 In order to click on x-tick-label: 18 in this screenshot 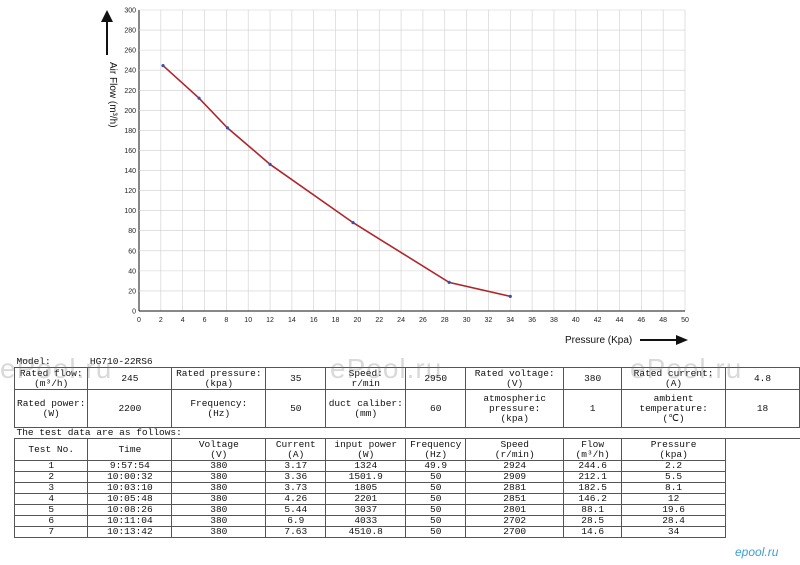, I will do `click(336, 320)`.